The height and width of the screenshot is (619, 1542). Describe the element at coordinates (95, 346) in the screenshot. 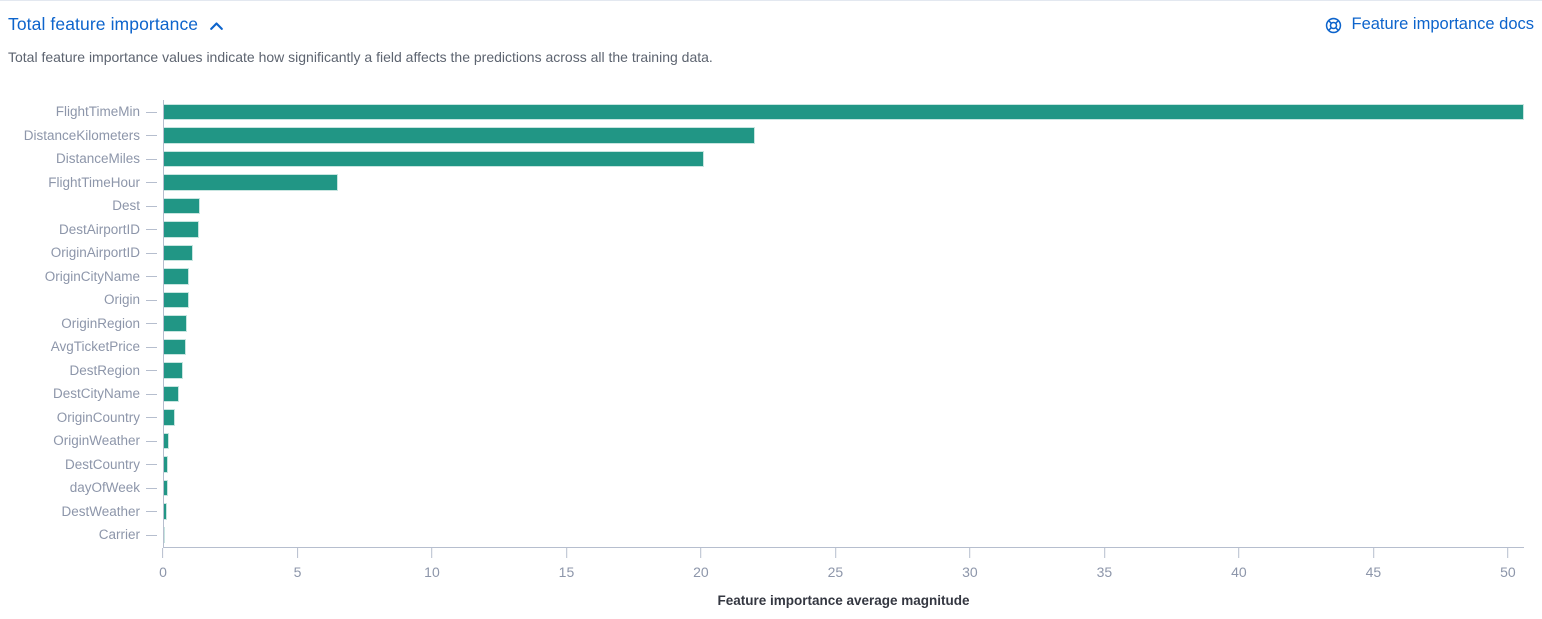

I see `y-axis-label: AvgTicketPrice` at that location.